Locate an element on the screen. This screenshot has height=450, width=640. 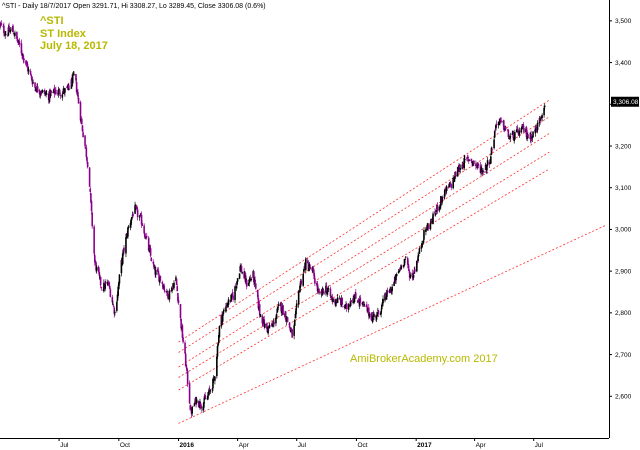
price-tick-label: 3,200 is located at coordinates (623, 146).